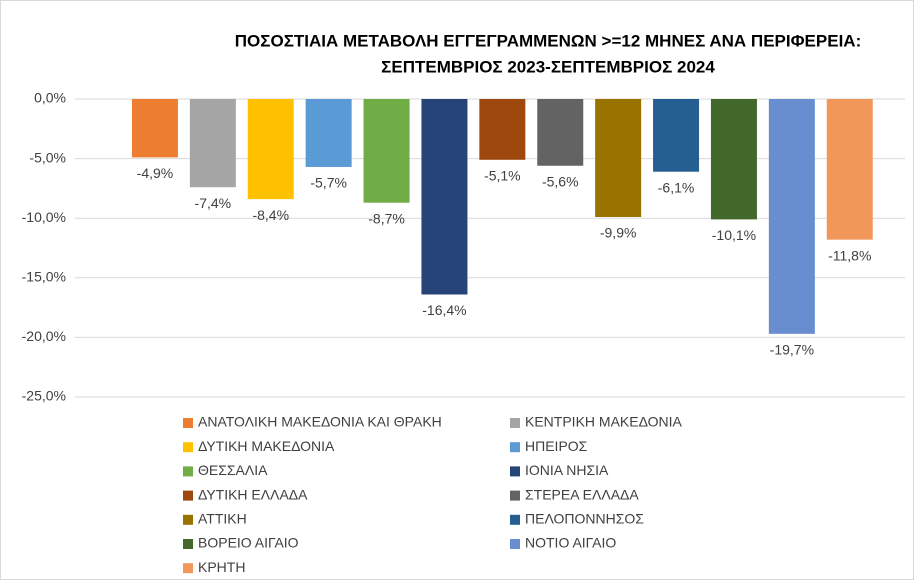  I want to click on y-tick-label: -25,0%, so click(44, 396).